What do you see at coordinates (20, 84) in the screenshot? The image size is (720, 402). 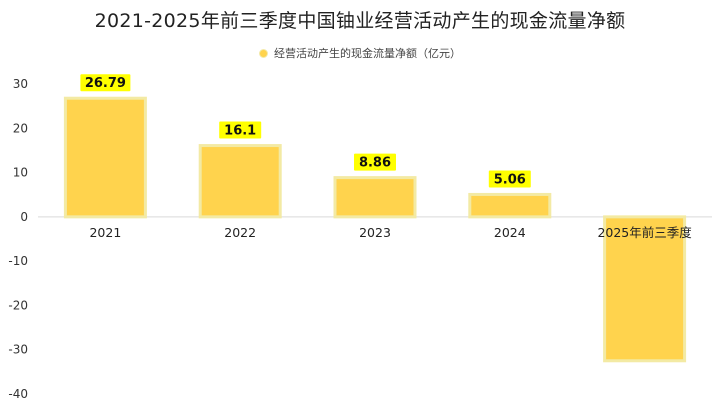 I see `y-tick-label: 30` at bounding box center [20, 84].